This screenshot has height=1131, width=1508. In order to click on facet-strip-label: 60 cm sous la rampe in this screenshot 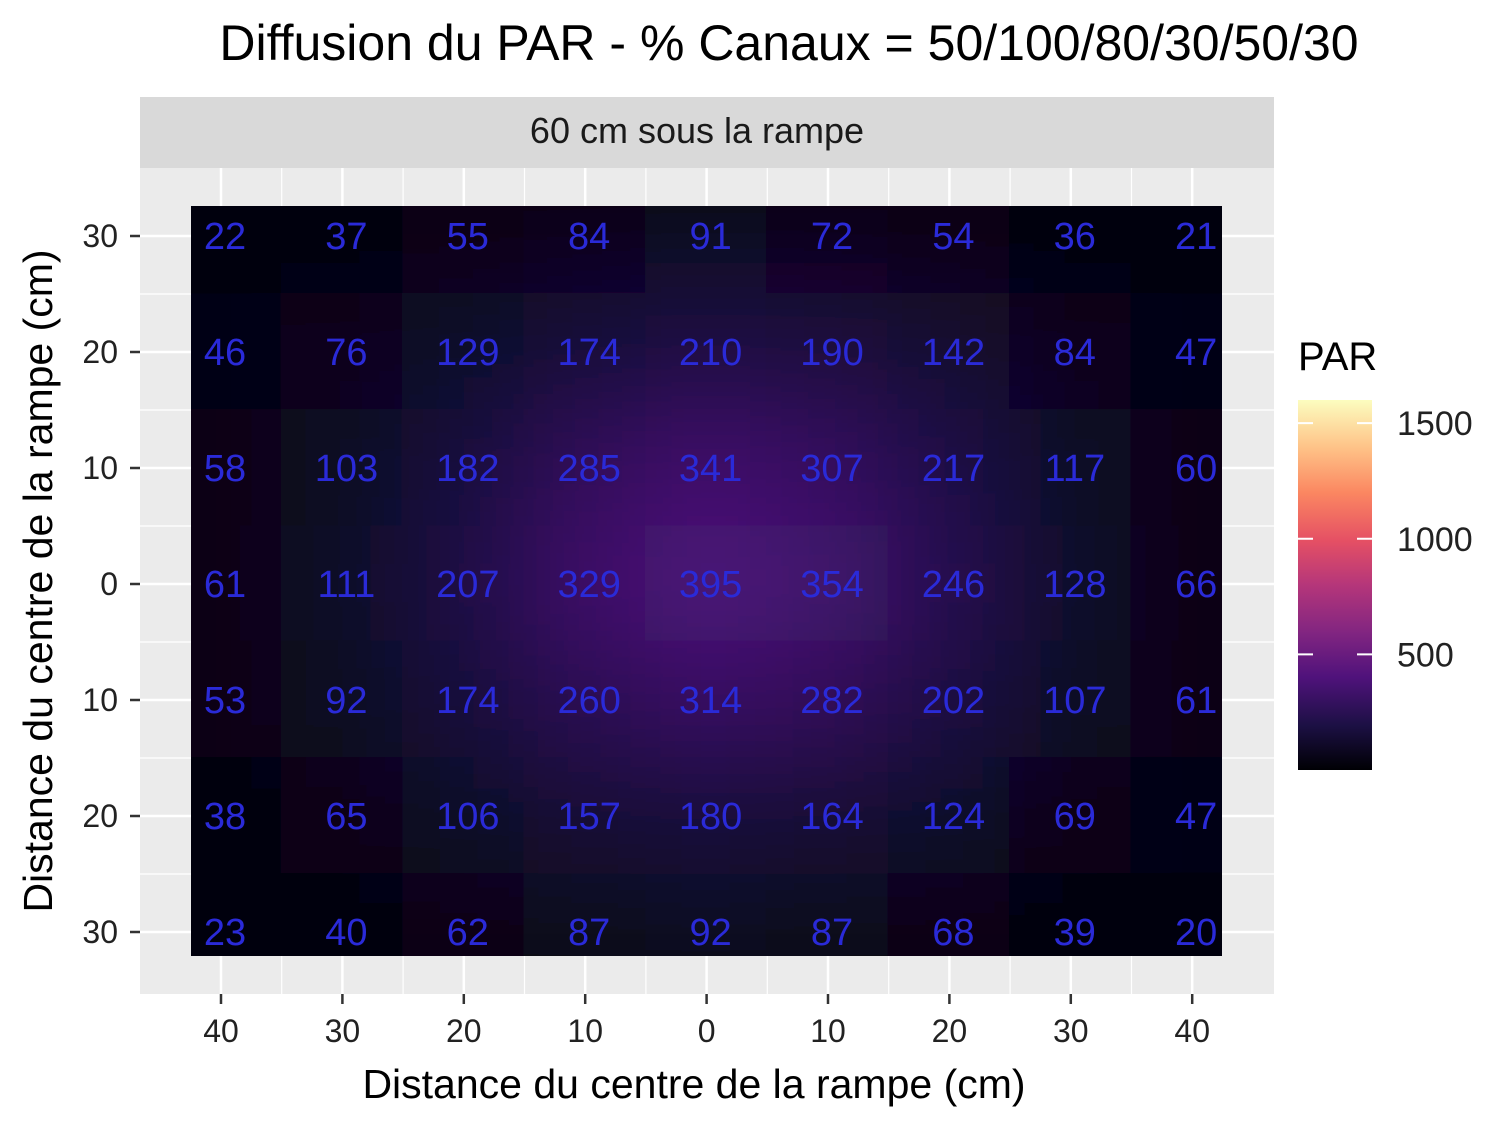, I will do `click(697, 130)`.